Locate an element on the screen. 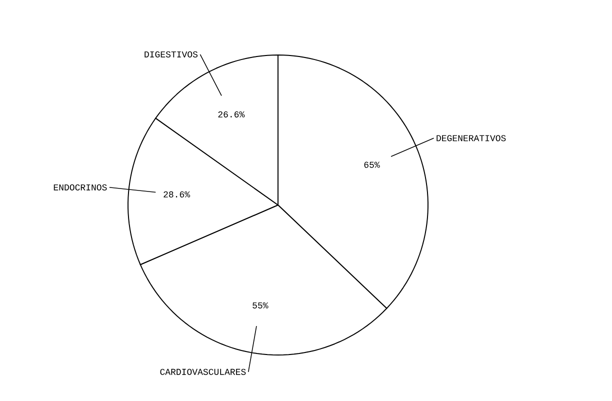 The width and height of the screenshot is (612, 401). data-label: 65% is located at coordinates (372, 165).